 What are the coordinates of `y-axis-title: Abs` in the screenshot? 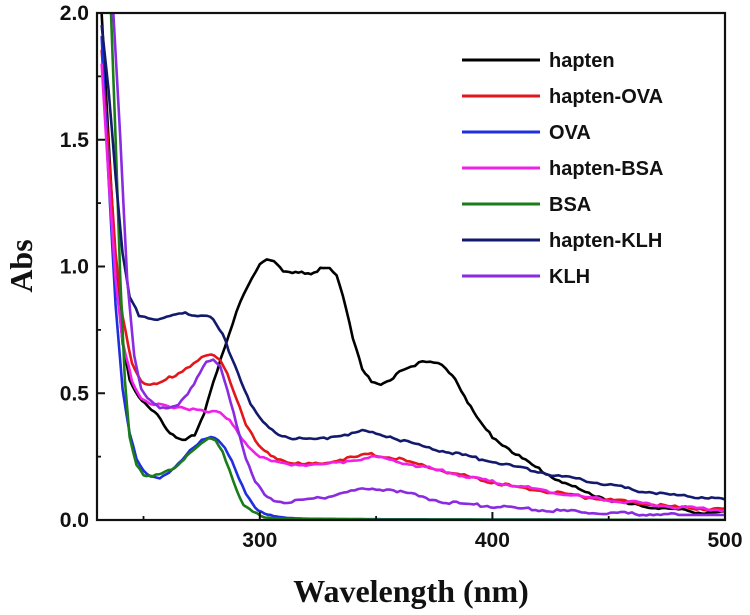 It's located at (21, 265).